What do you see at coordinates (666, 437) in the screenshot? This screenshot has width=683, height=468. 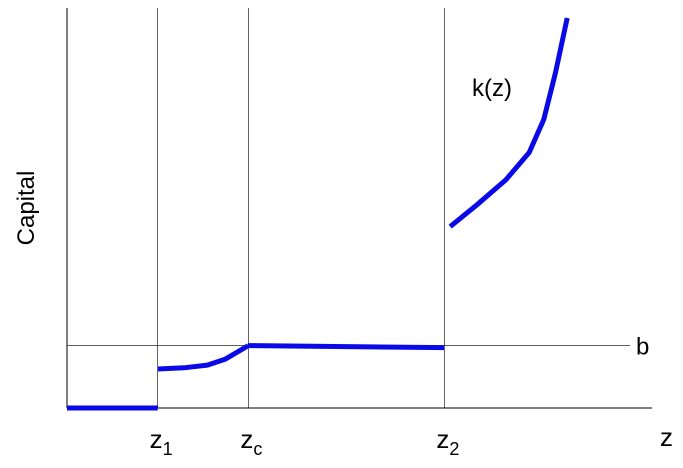 I see `x-axis-label: z` at bounding box center [666, 437].